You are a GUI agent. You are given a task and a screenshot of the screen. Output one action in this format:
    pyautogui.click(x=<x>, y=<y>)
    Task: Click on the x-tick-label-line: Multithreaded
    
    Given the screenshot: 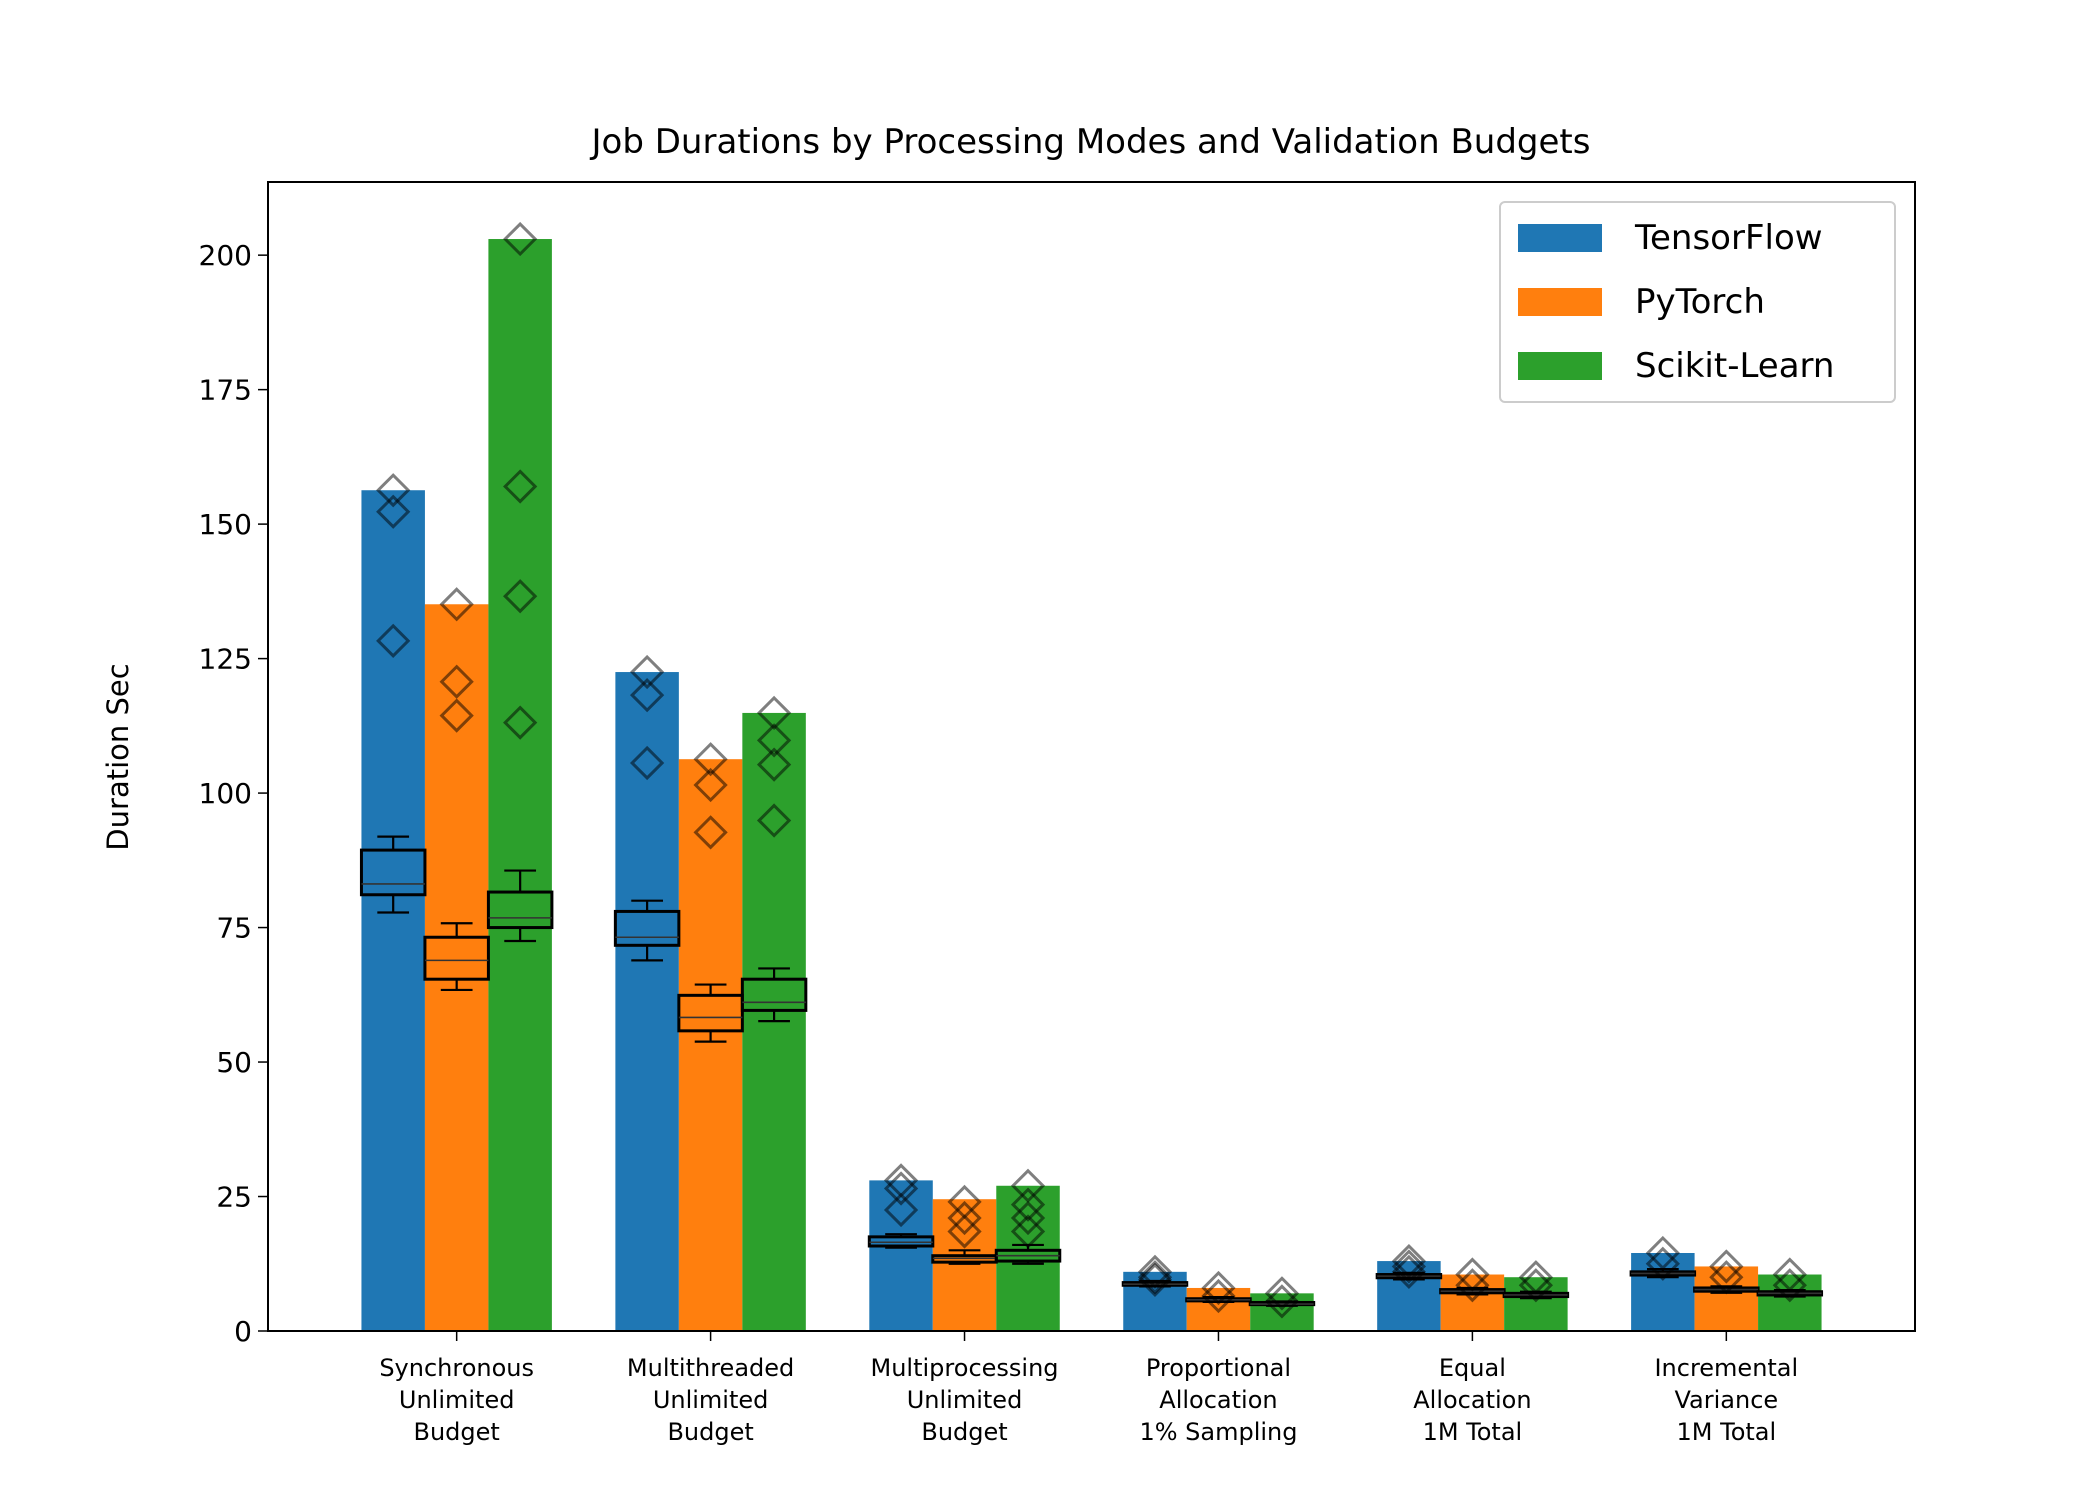 What is the action you would take?
    pyautogui.click(x=710, y=1368)
    